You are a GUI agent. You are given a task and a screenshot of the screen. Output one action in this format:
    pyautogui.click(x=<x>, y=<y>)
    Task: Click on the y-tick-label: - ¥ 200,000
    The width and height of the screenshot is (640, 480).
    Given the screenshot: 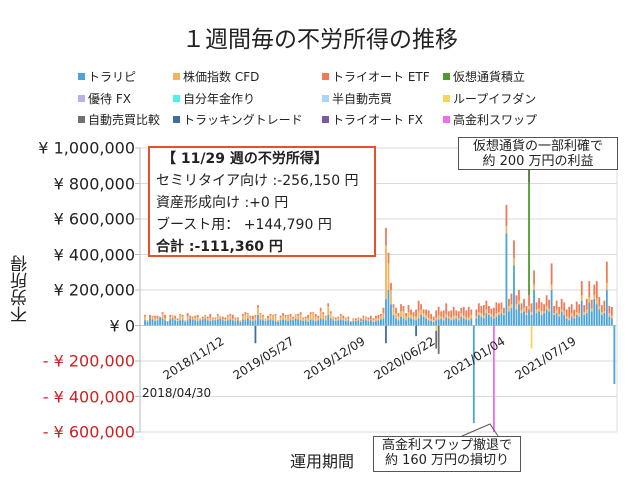 What is the action you would take?
    pyautogui.click(x=88, y=361)
    